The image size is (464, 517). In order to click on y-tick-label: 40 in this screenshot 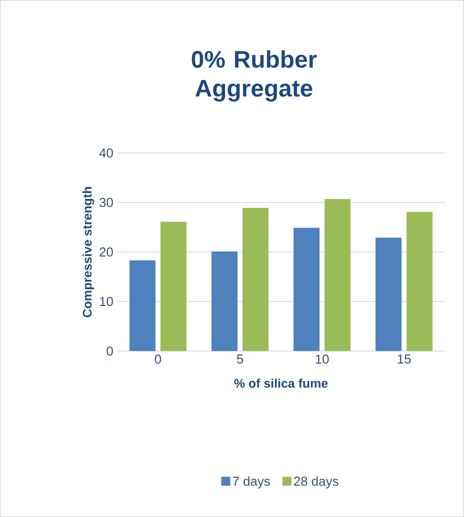, I will do `click(106, 153)`.